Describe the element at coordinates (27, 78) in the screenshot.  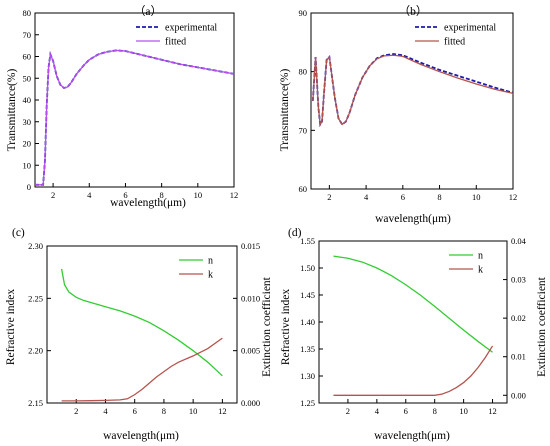
I see `y-tick-label: 50` at that location.